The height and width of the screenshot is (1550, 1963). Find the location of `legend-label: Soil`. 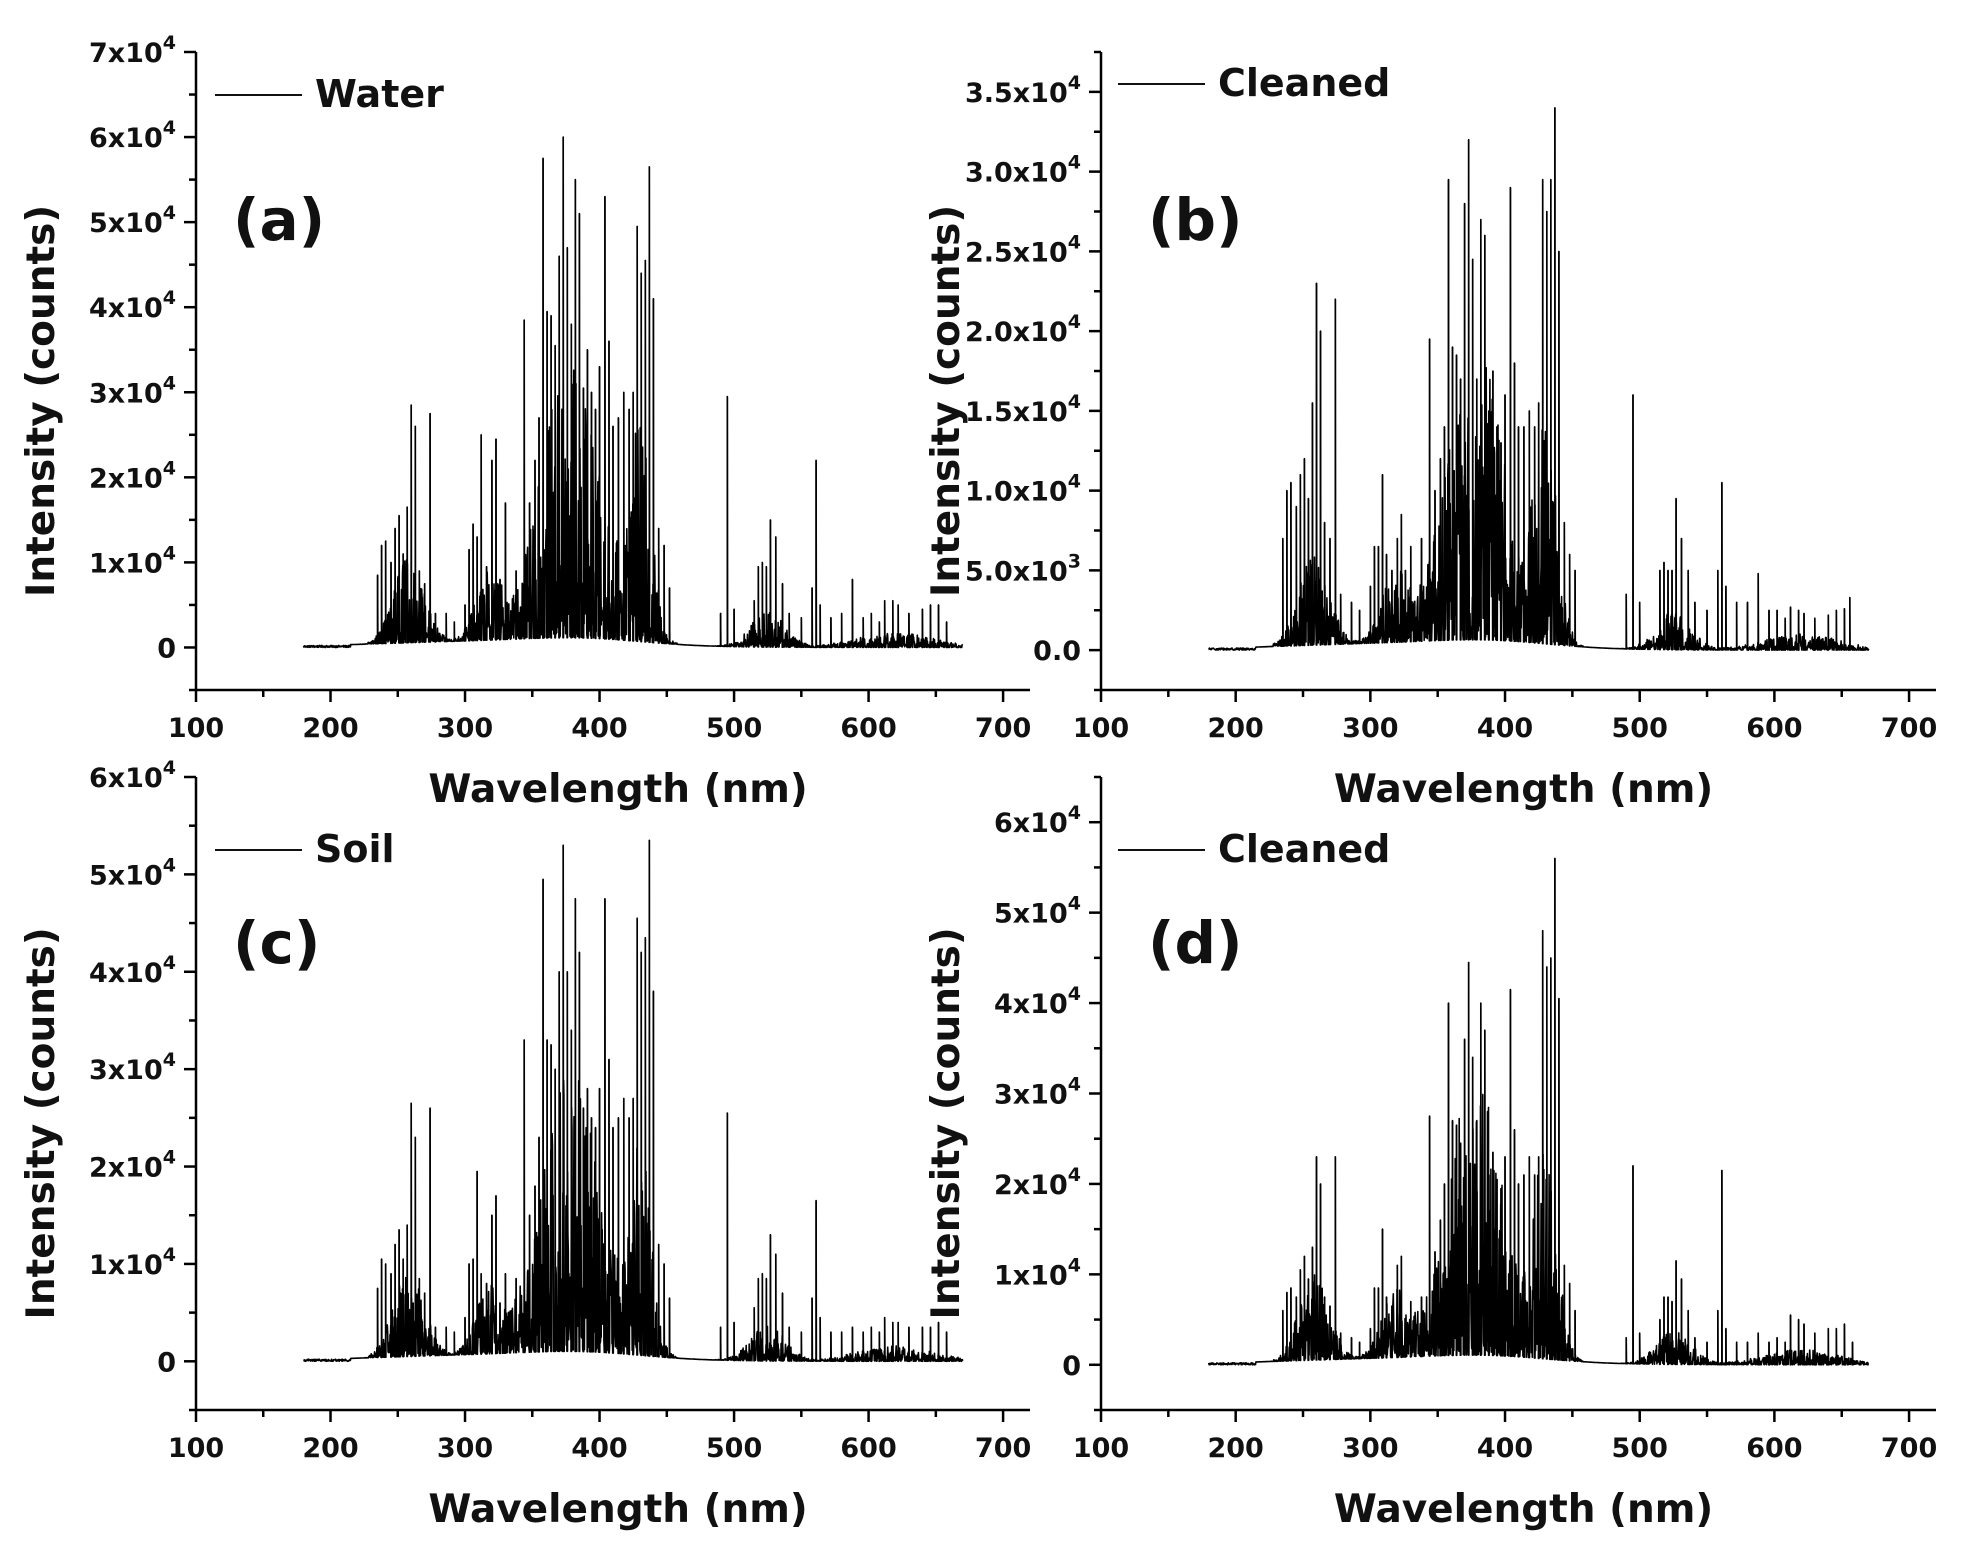

legend-label: Soil is located at coordinates (355, 849).